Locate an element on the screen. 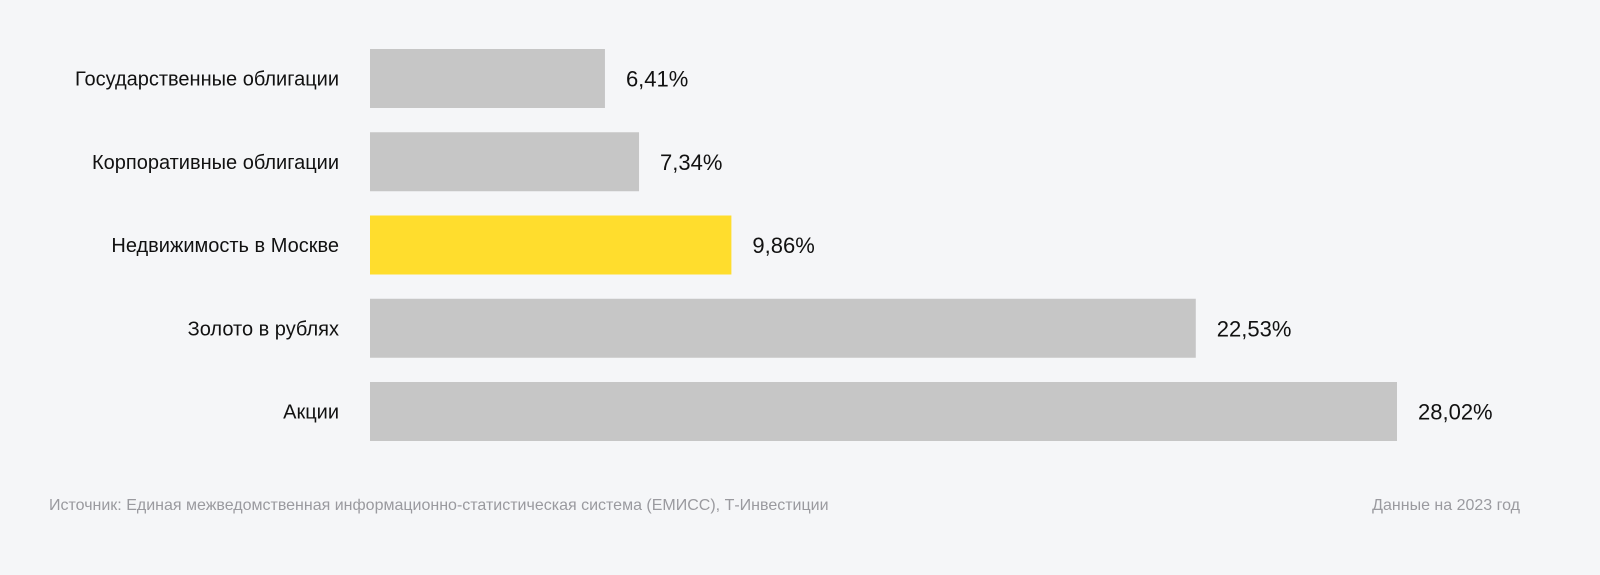  date-note: Данные на 2023 год is located at coordinates (1446, 505).